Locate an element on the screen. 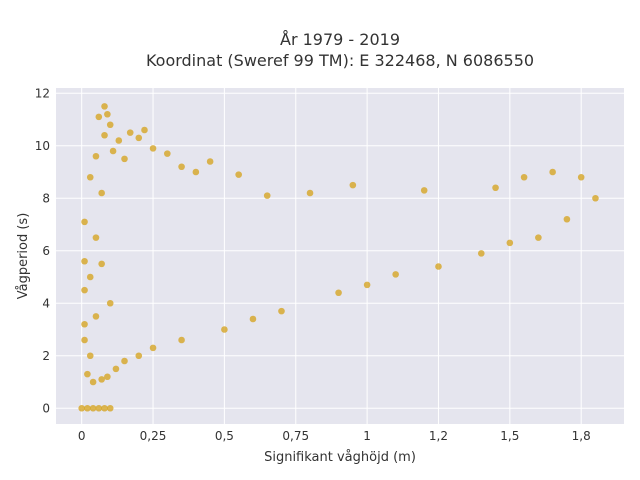 The image size is (640, 480). y-tick-label: 8 is located at coordinates (46, 198).